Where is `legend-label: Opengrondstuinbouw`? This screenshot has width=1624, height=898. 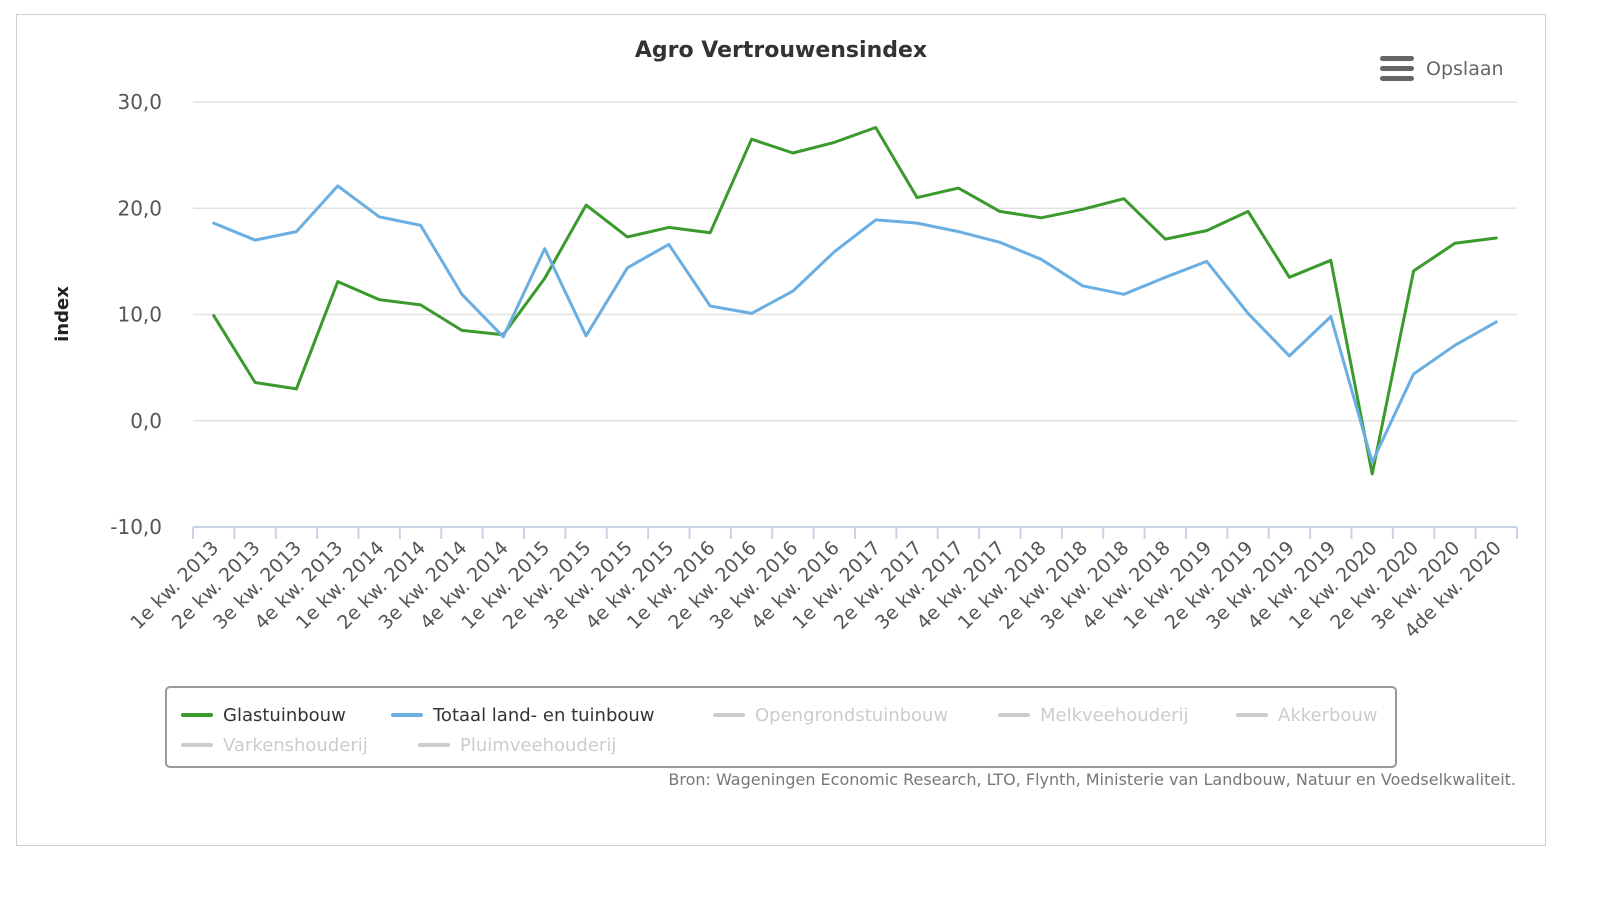 legend-label: Opengrondstuinbouw is located at coordinates (852, 715).